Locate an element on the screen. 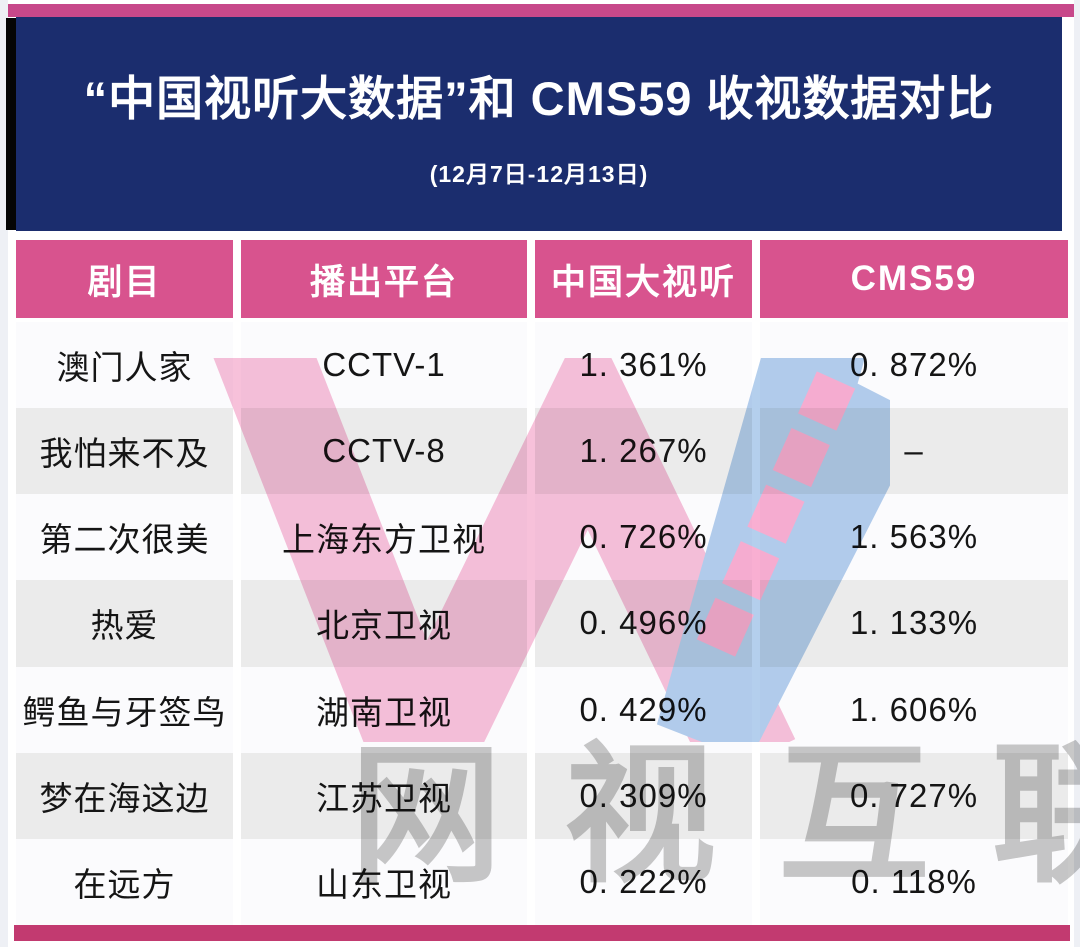 Image resolution: width=1080 pixels, height=947 pixels. left-margin-strip is located at coordinates (4, 473).